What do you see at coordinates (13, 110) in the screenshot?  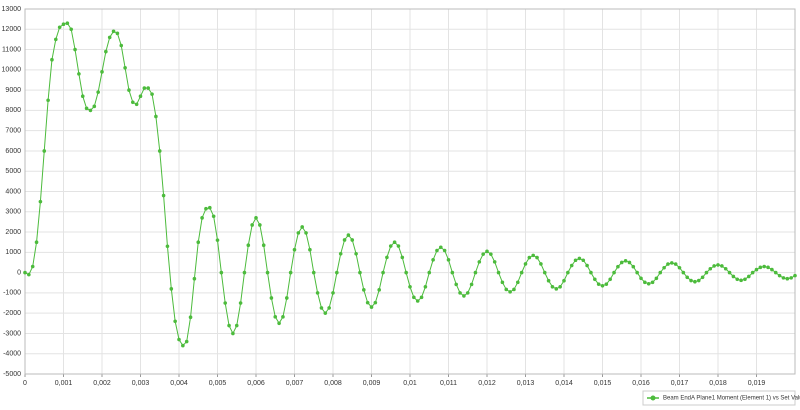 I see `y-tick-label: 8000` at bounding box center [13, 110].